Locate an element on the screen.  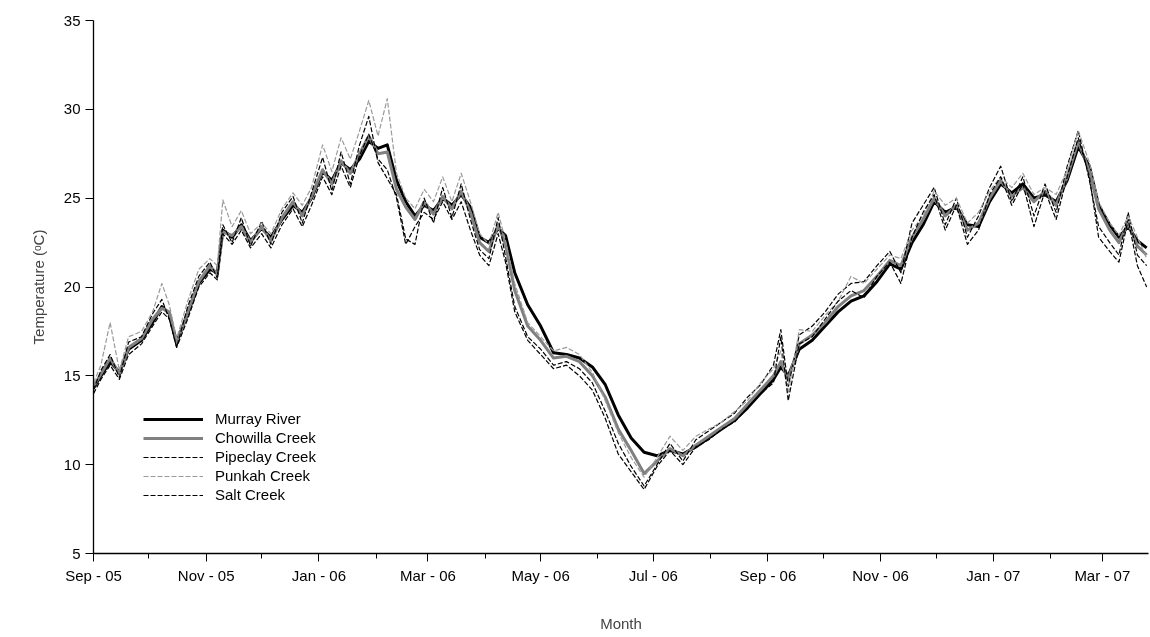
x-tick-label: Sep - 06 is located at coordinates (768, 575).